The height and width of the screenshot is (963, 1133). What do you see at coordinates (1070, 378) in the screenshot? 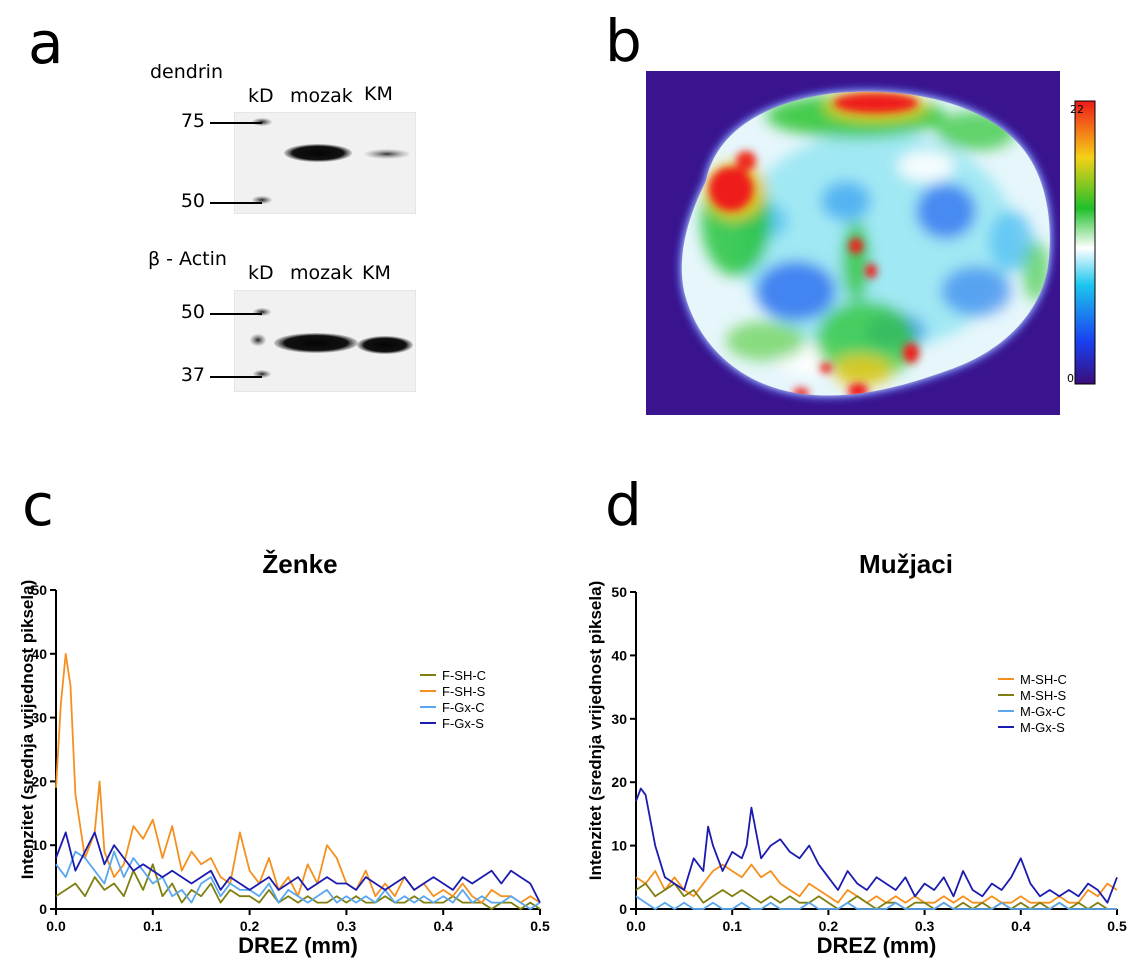
I see `colorbar-min-label: 0` at bounding box center [1070, 378].